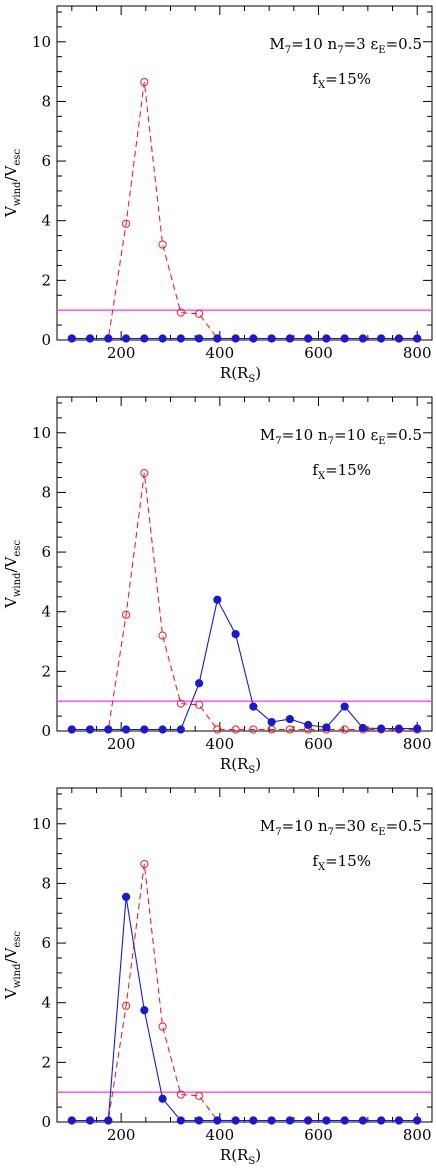  Describe the element at coordinates (352, 826) in the screenshot. I see `annotation-params-part-2: =30` at that location.